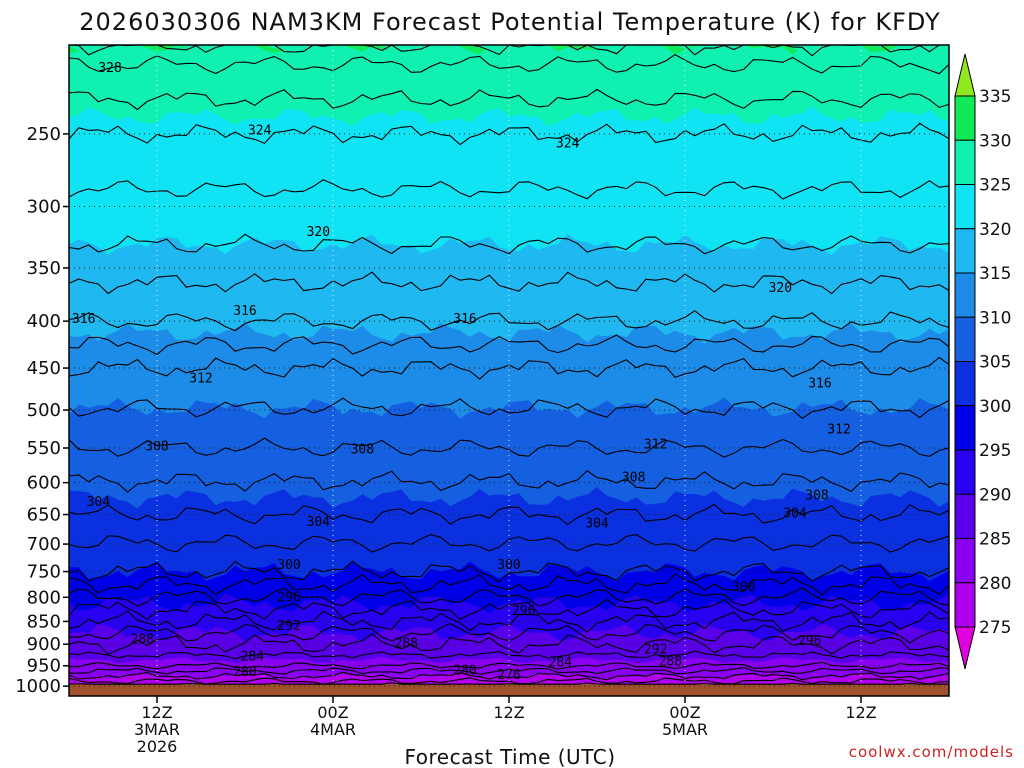 The width and height of the screenshot is (1024, 768). Describe the element at coordinates (44, 597) in the screenshot. I see `y-tick-label-800: 800` at that location.